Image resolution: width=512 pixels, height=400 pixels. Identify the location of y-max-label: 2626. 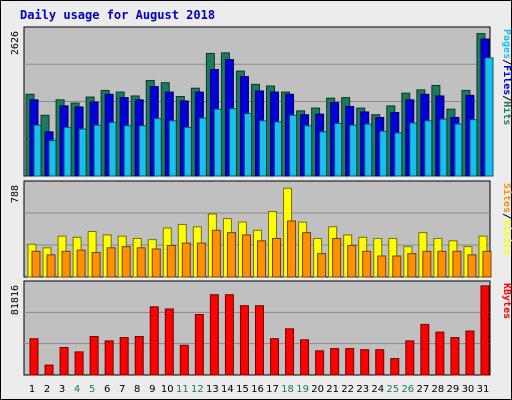
(15, 43).